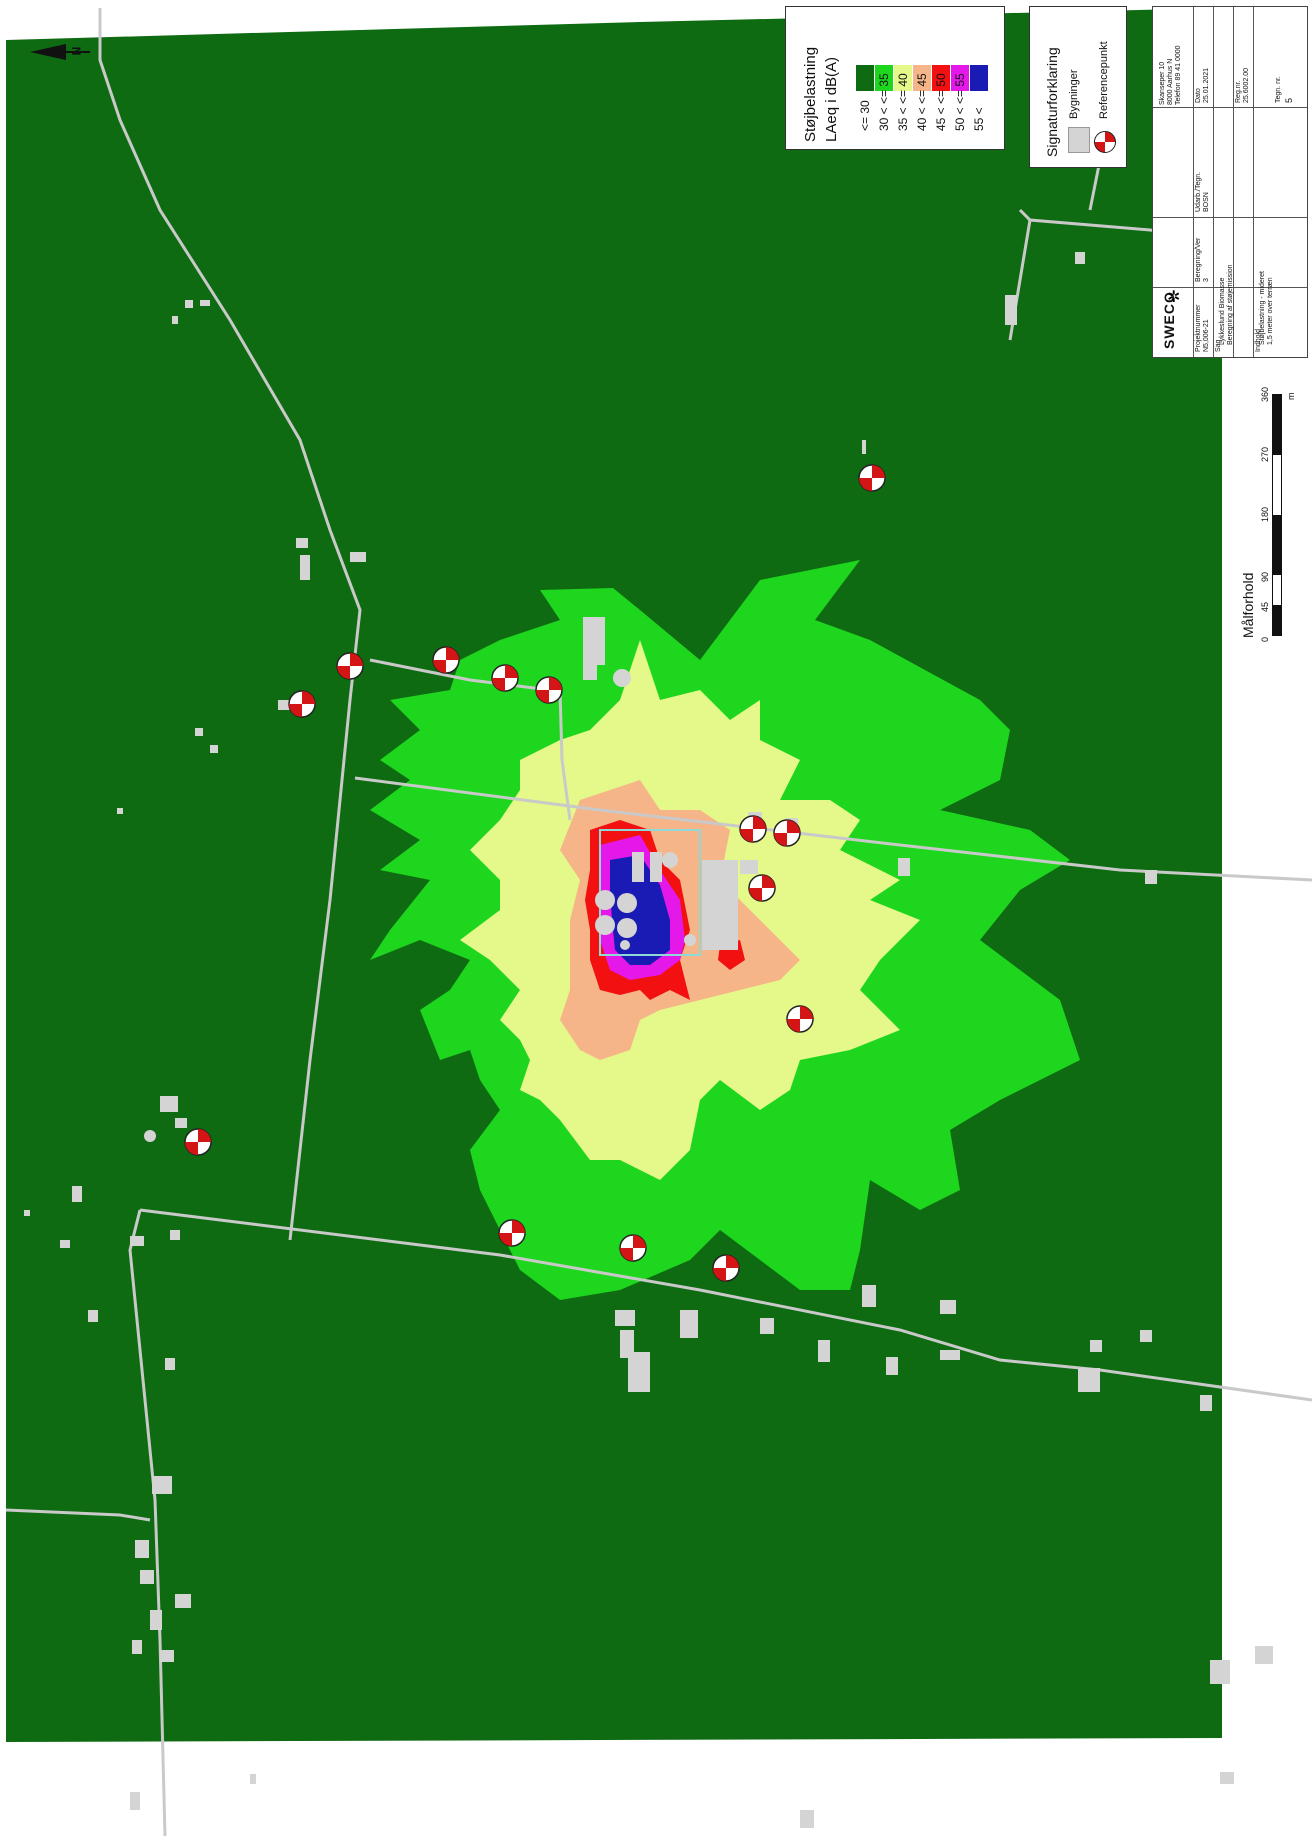  What do you see at coordinates (1265, 394) in the screenshot?
I see `scale-tick-label: 360` at bounding box center [1265, 394].